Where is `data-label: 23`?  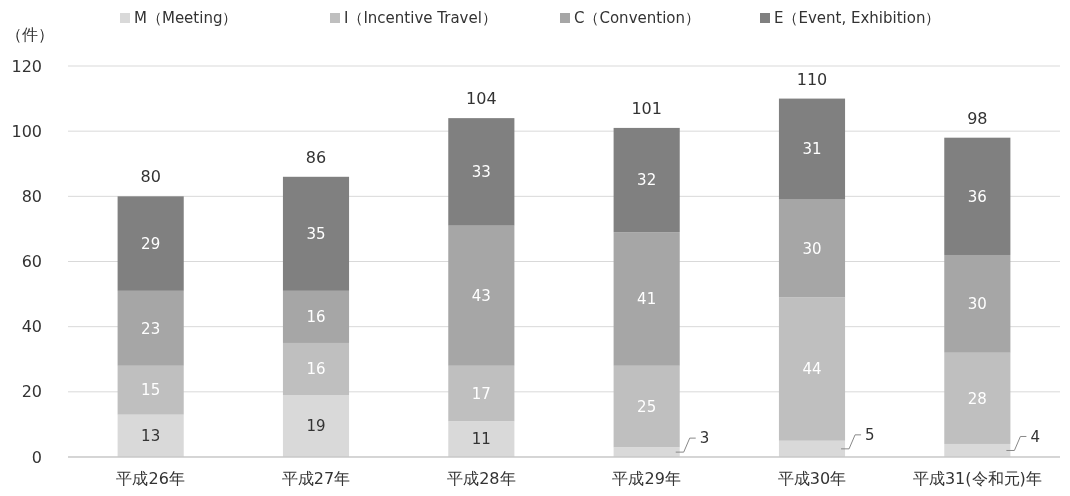 data-label: 23 is located at coordinates (151, 328).